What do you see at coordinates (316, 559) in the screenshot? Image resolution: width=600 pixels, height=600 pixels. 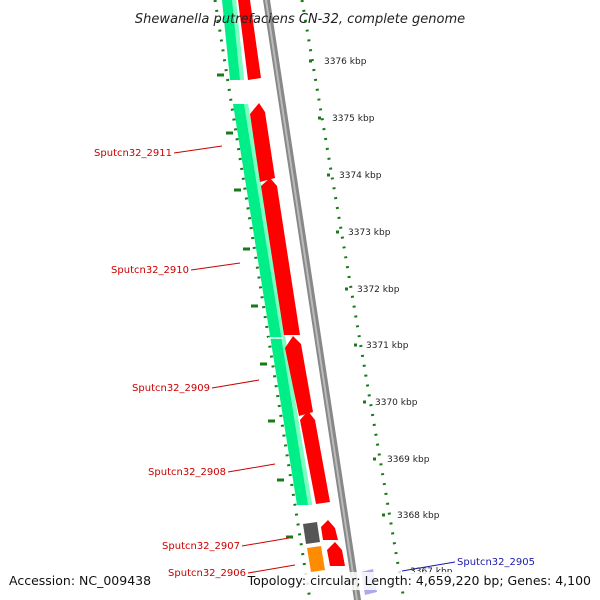 I see `gene-orange-feature` at bounding box center [316, 559].